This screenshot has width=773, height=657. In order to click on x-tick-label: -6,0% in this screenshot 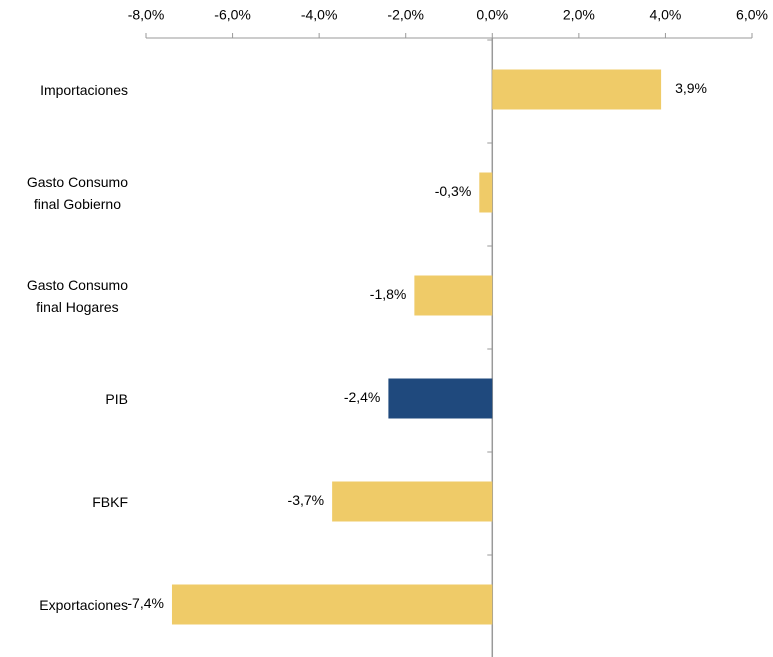, I will do `click(232, 15)`.